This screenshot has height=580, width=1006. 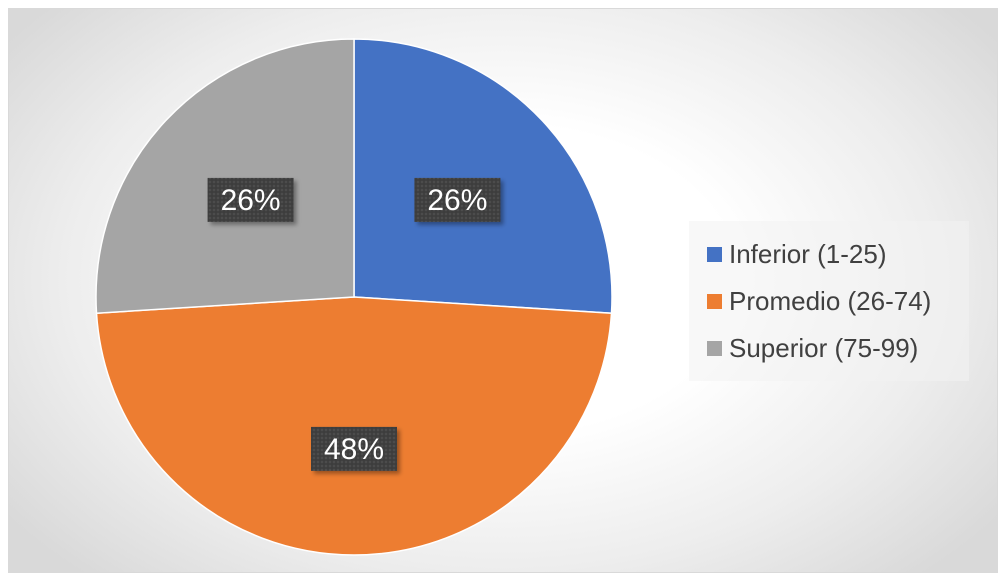 I want to click on legend-item-promedio: Promedio (26-74), so click(x=819, y=301).